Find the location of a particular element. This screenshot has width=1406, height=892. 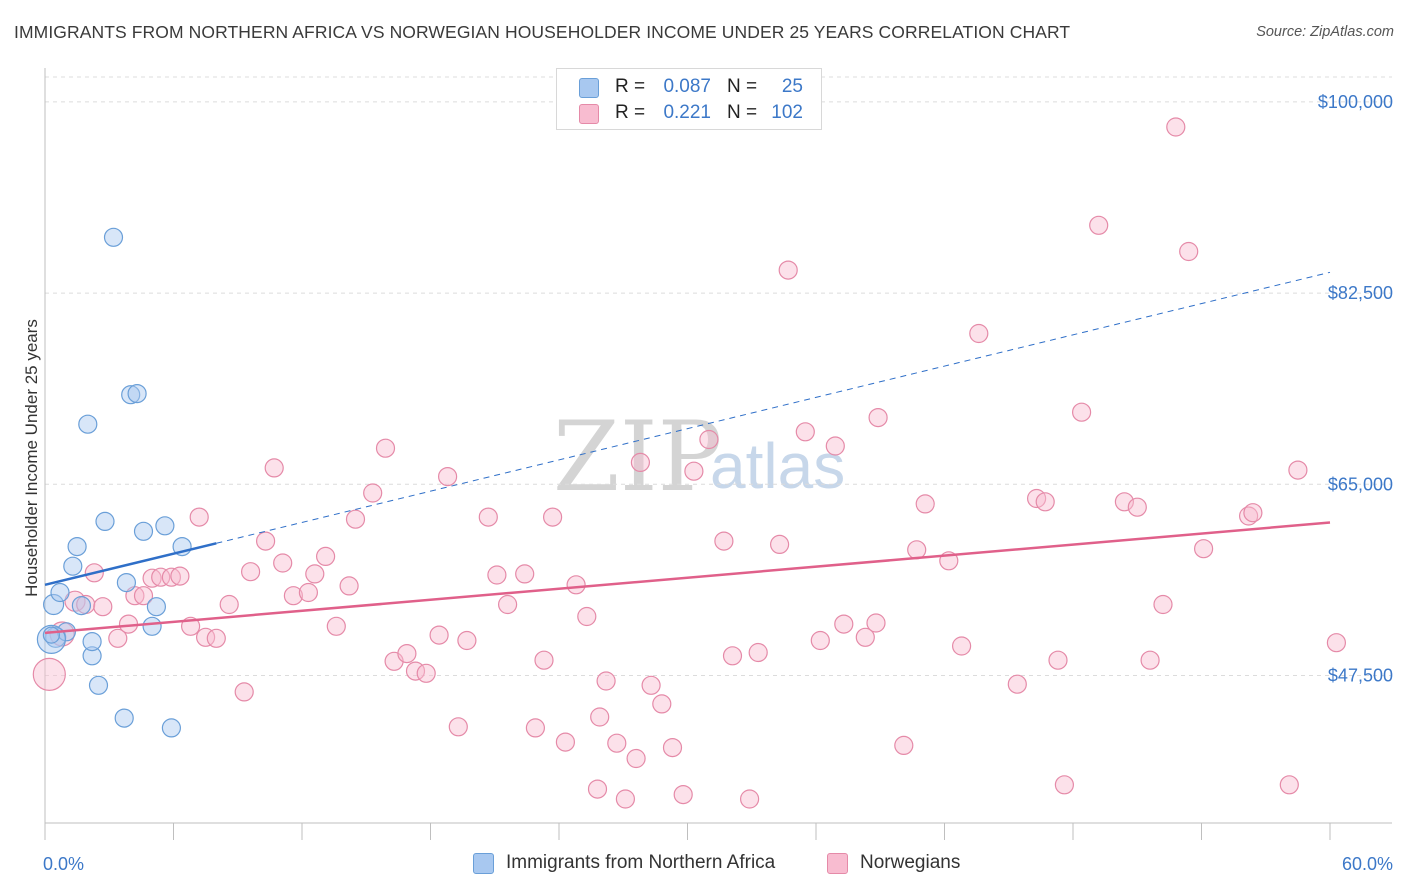

watermark-atlas: atlas is located at coordinates (777, 466).